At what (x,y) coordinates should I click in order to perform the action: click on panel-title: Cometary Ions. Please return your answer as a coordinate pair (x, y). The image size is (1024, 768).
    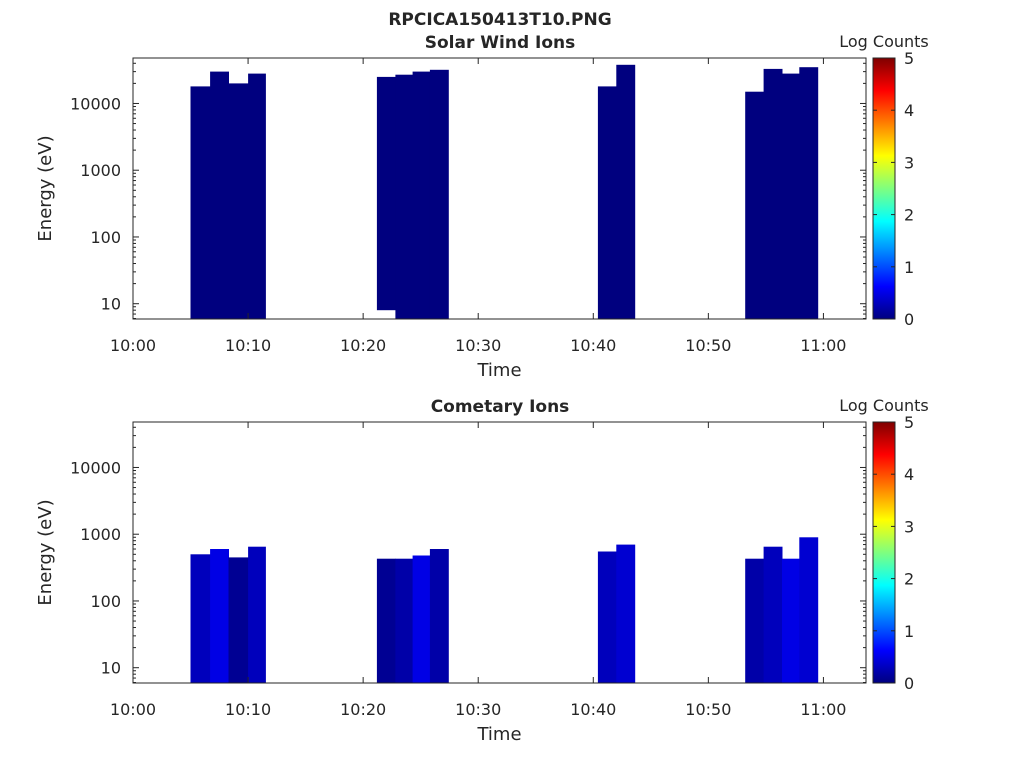
    Looking at the image, I should click on (500, 407).